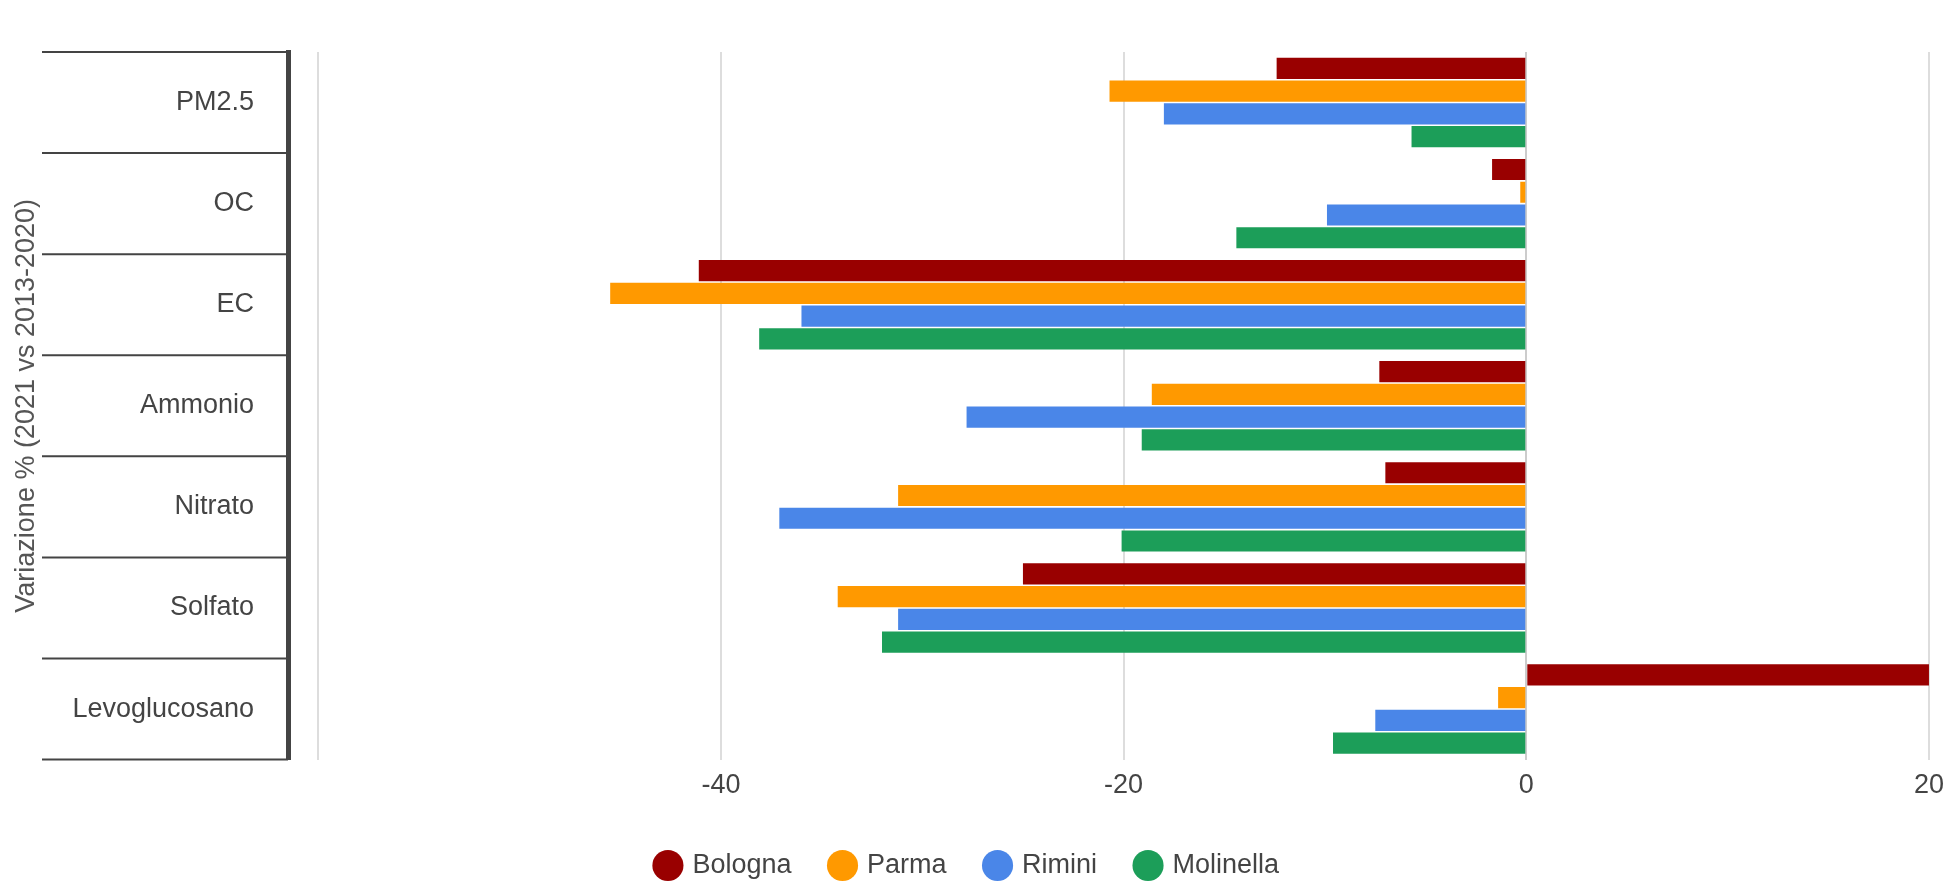 Image resolution: width=1954 pixels, height=893 pixels. What do you see at coordinates (742, 863) in the screenshot?
I see `legend-label: Bologna` at bounding box center [742, 863].